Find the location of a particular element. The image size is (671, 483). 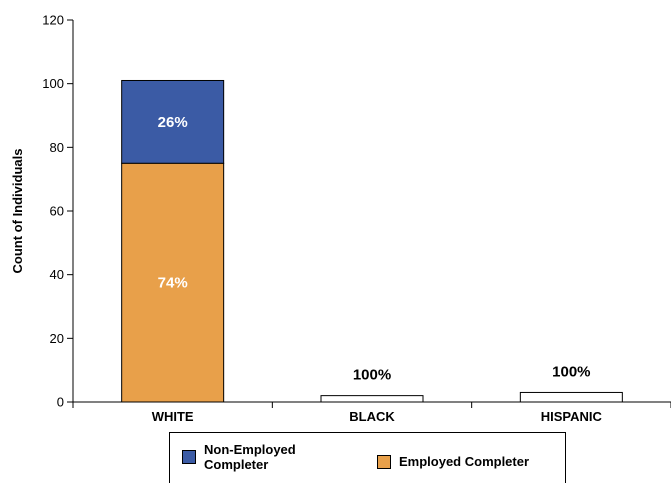

legend-item-employed: Employed Completer is located at coordinates (453, 461).